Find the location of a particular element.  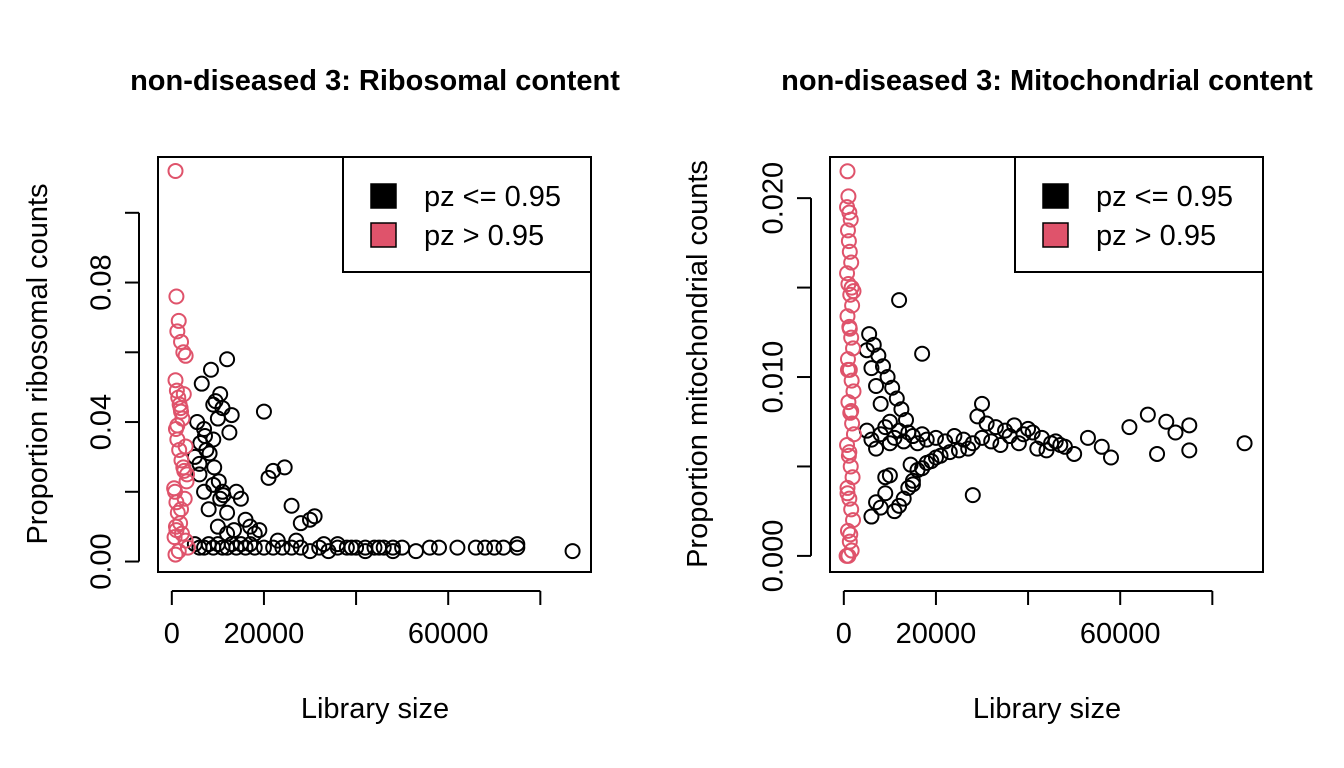

series-high is located at coordinates (850, 363).